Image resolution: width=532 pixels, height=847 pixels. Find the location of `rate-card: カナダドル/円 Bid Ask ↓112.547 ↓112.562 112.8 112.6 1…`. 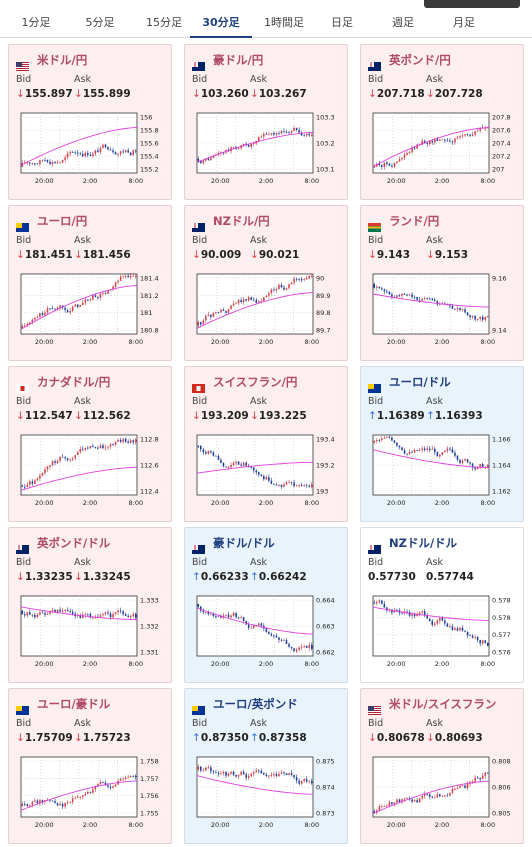

rate-card: カナダドル/円 Bid Ask ↓112.547 ↓112.562 112.8 112.6 1… is located at coordinates (90, 444).